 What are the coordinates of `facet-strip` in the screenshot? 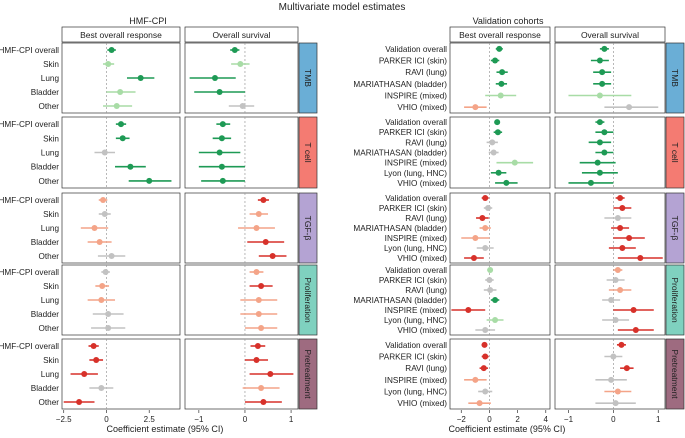 It's located at (121, 34).